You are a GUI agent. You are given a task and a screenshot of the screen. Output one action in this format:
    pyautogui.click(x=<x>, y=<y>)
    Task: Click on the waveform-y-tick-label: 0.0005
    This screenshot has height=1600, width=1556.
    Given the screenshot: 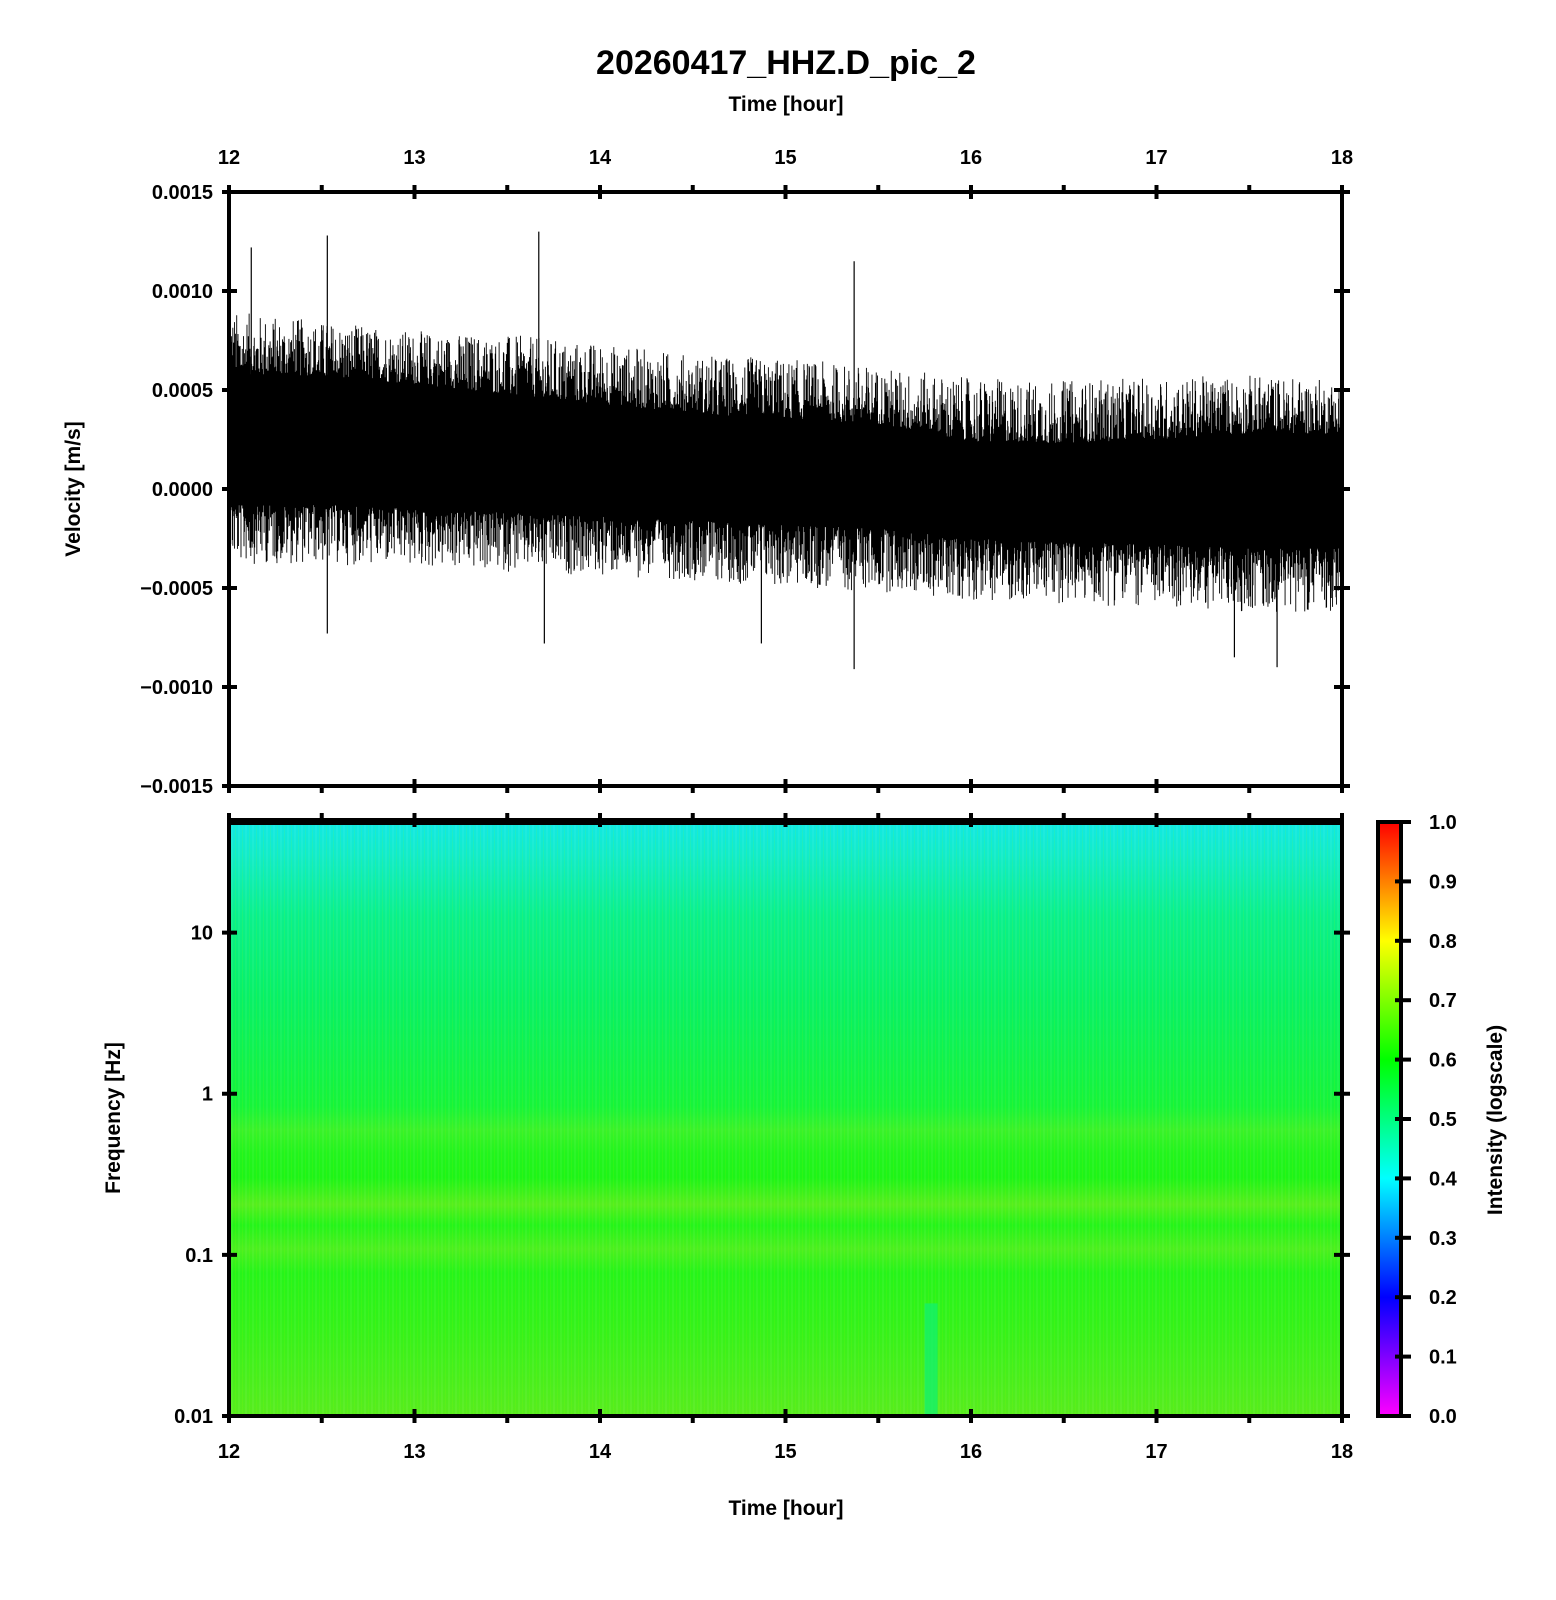 What is the action you would take?
    pyautogui.click(x=182, y=391)
    